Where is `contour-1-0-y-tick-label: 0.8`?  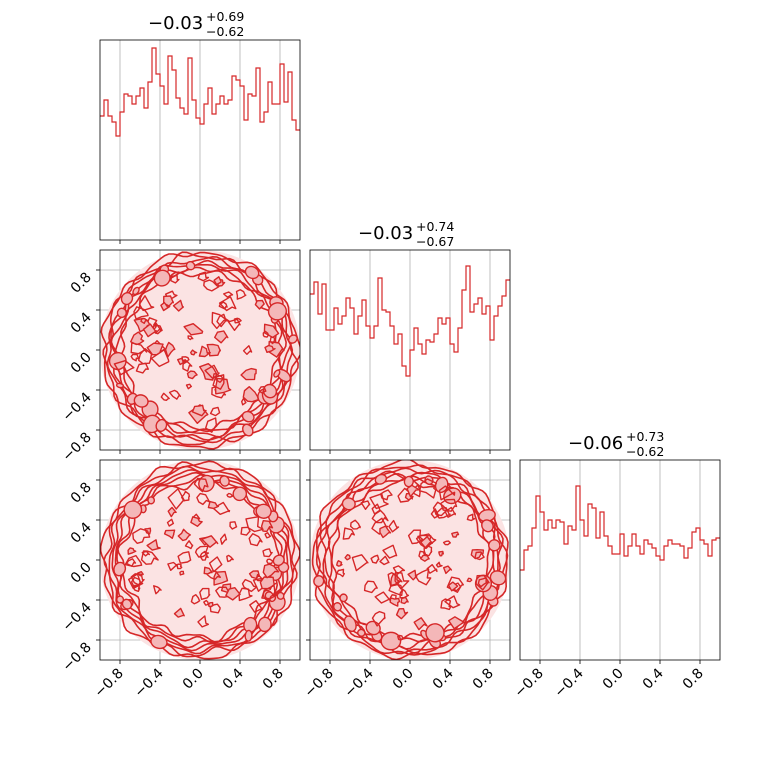
contour-1-0-y-tick-label: 0.8 is located at coordinates (81, 283).